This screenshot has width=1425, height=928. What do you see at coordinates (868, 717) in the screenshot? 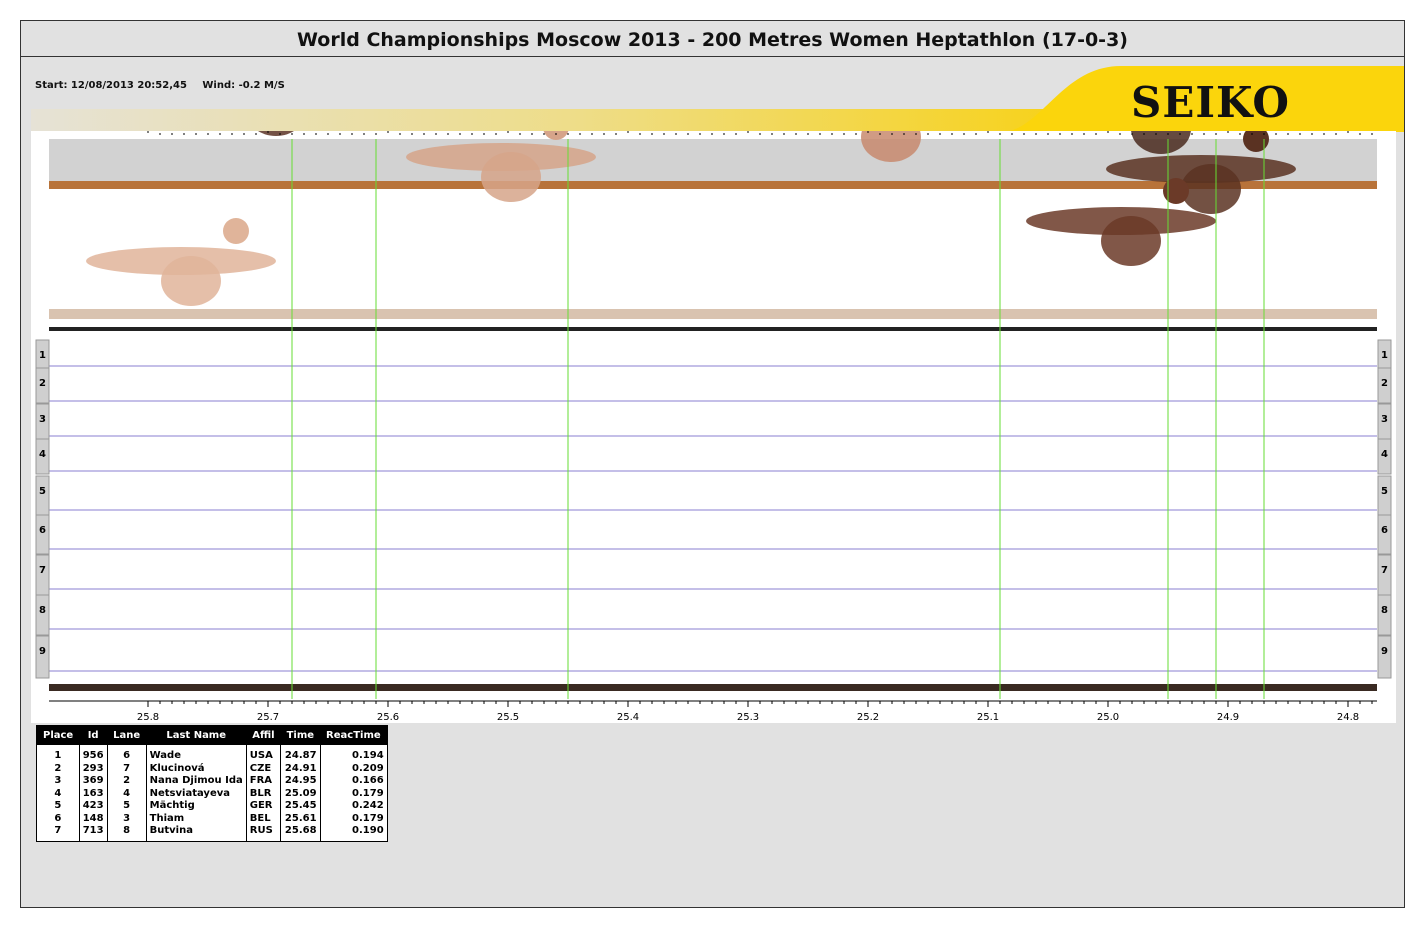
I see `axis-tick-label: 25.2` at bounding box center [868, 717].